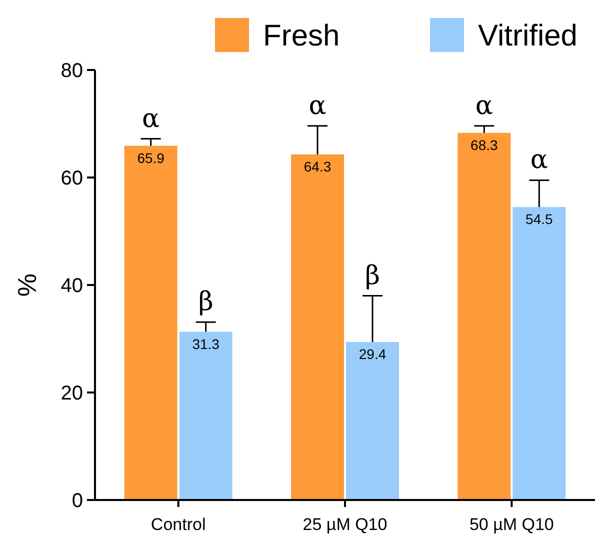  I want to click on x-tick-label: Control, so click(178, 524).